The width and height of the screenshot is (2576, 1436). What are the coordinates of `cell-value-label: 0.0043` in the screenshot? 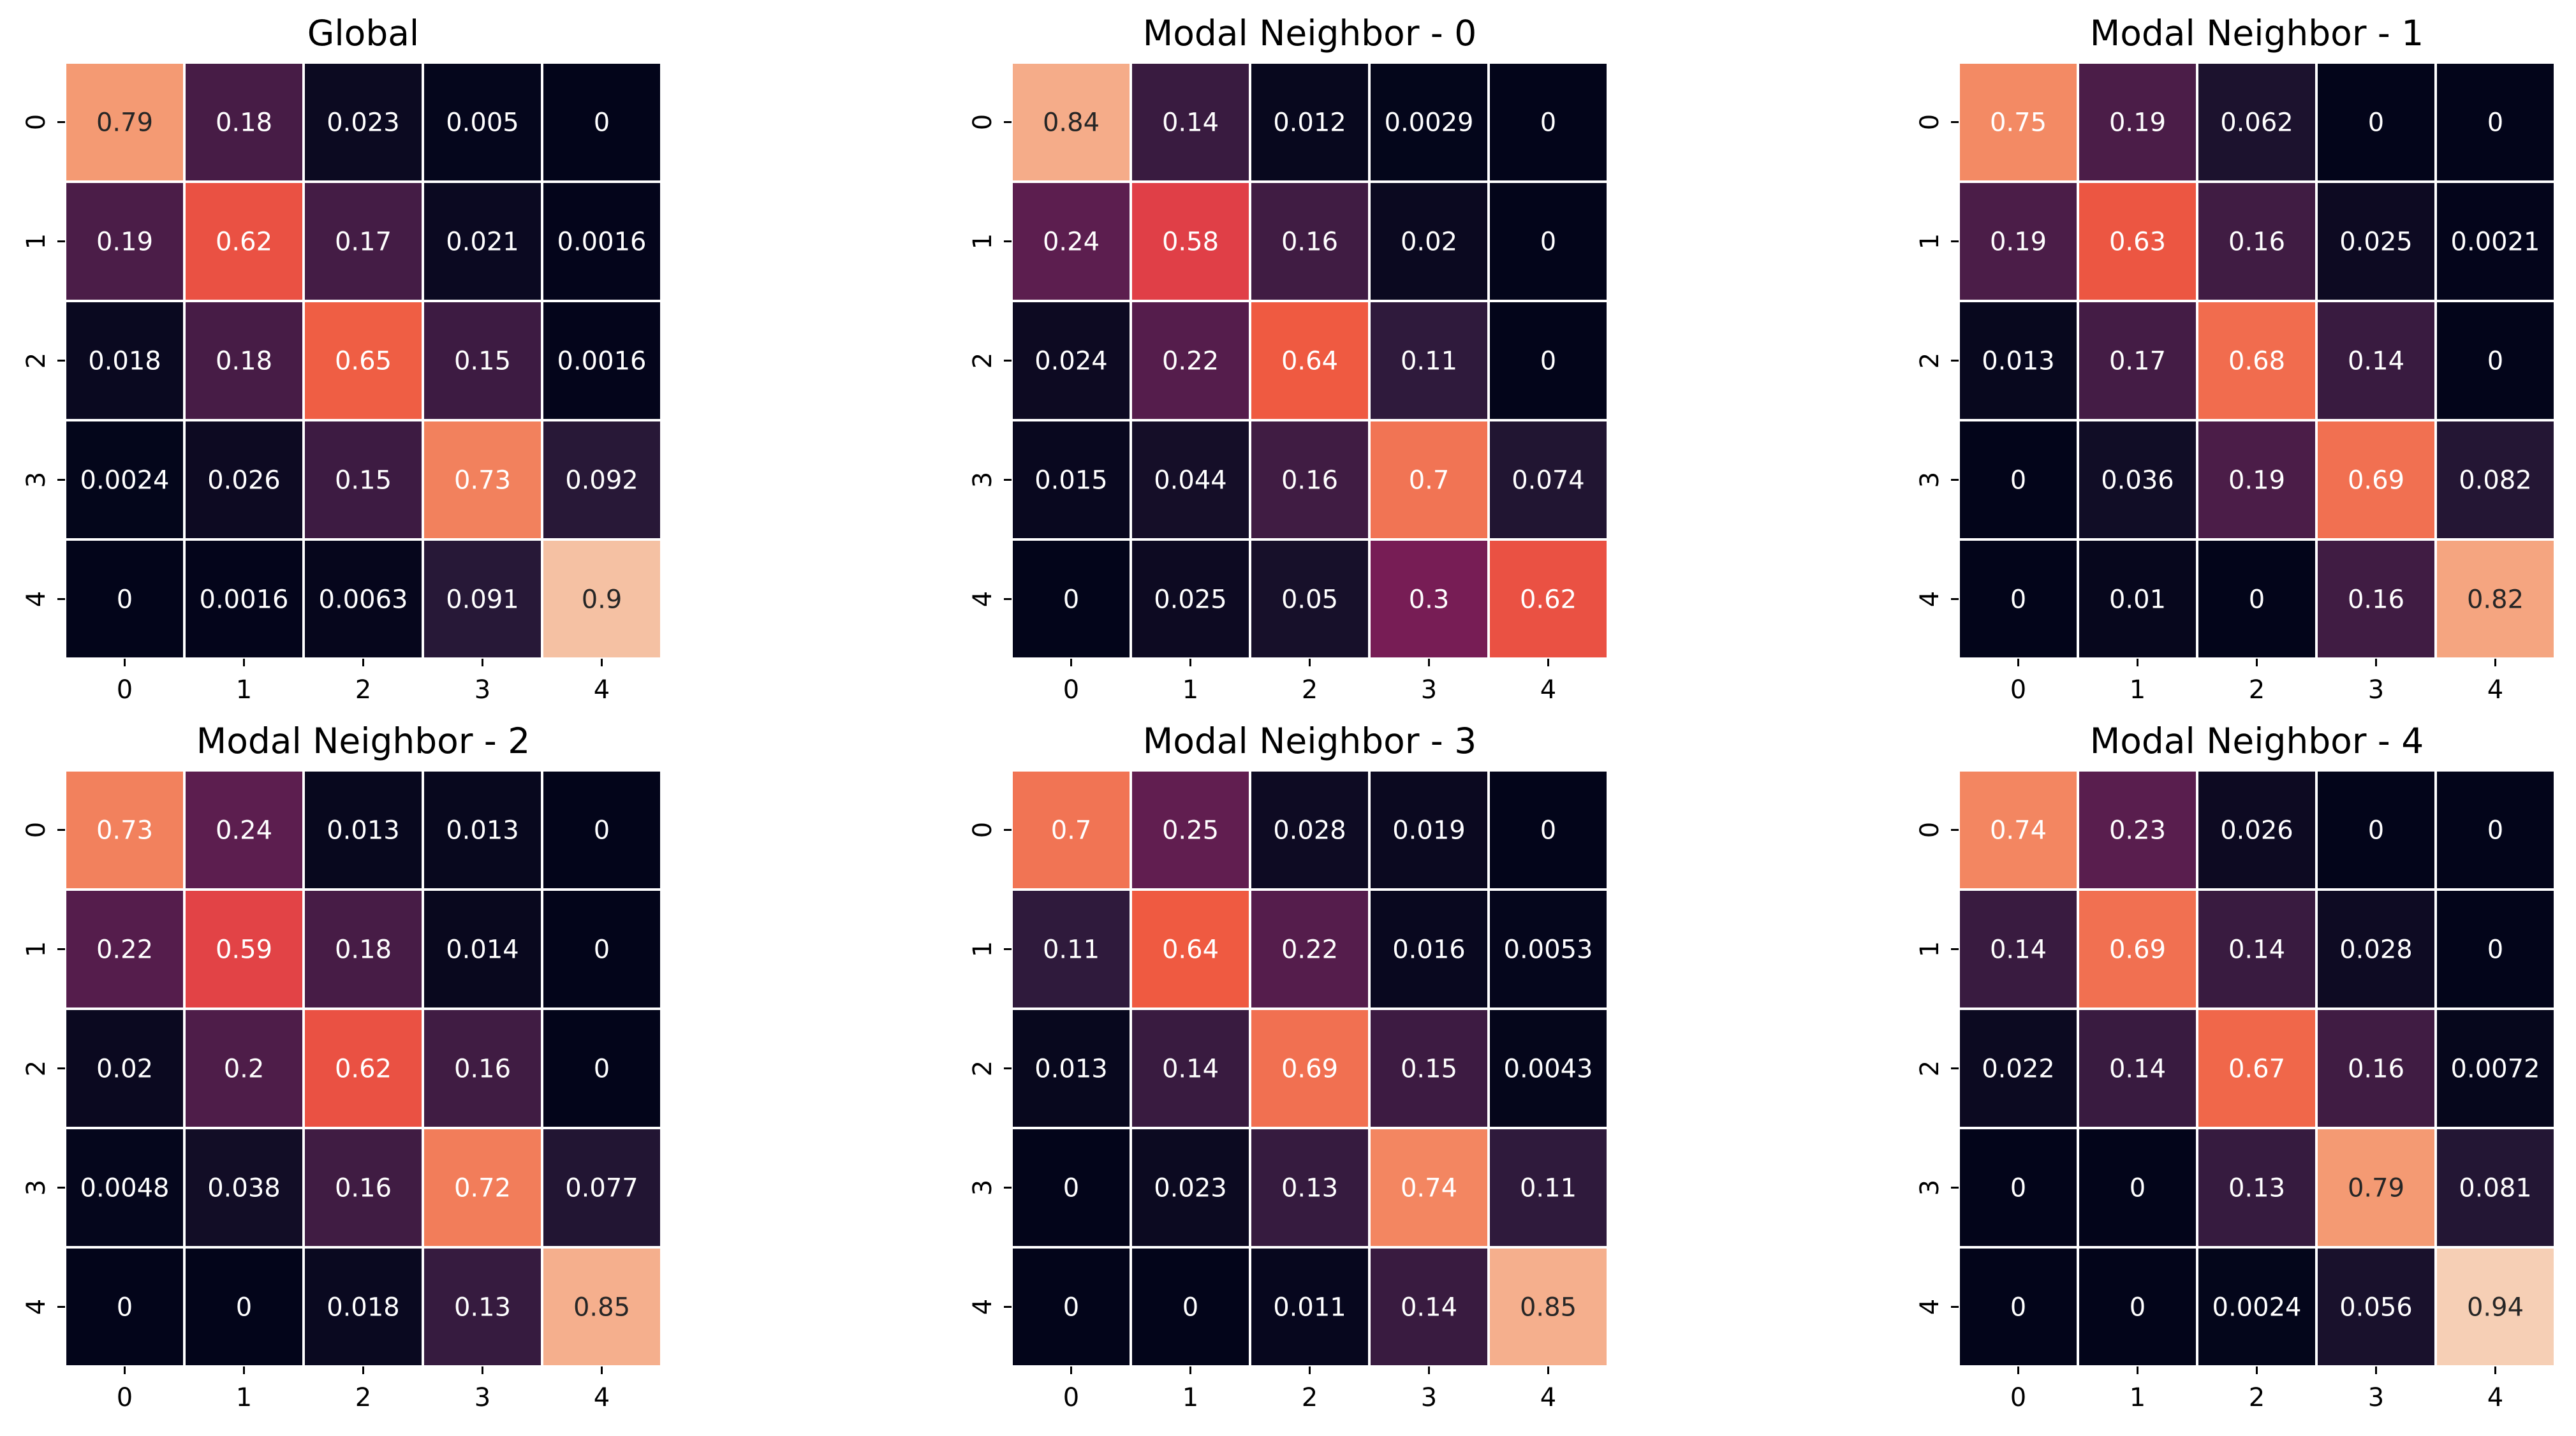 It's located at (1548, 1069).